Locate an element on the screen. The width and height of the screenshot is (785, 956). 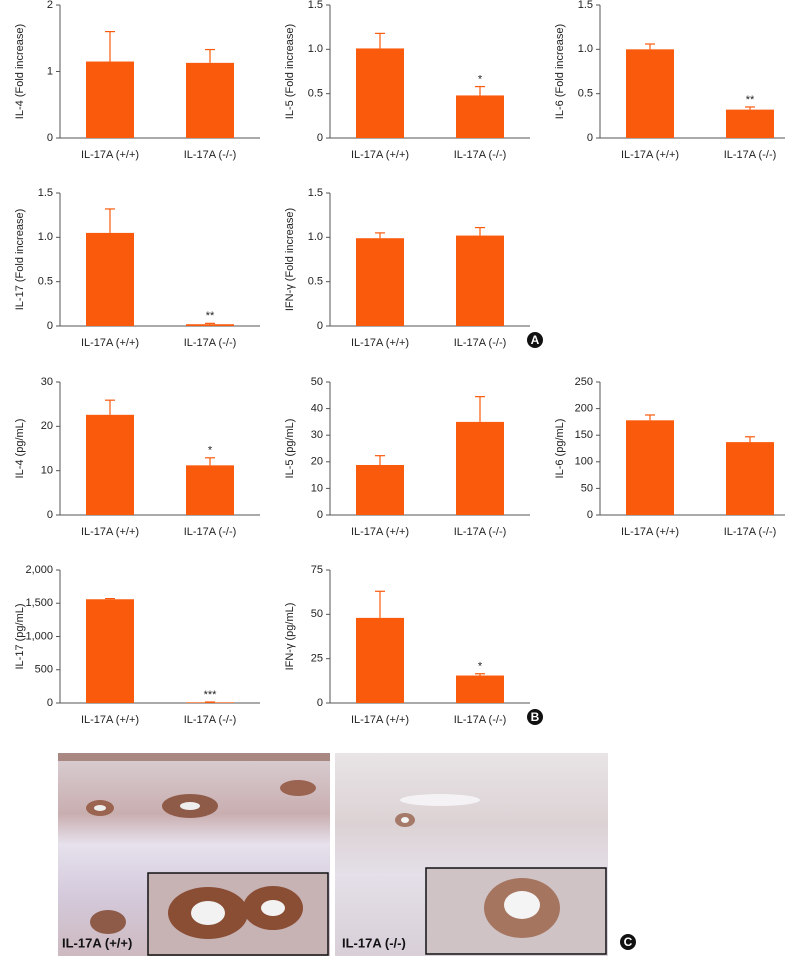
y-tick-label: 75 is located at coordinates (317, 570).